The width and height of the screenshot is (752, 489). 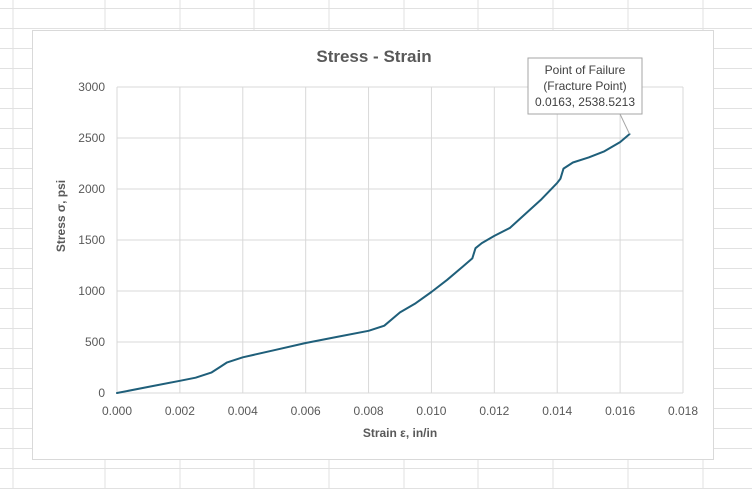 What do you see at coordinates (585, 102) in the screenshot?
I see `callout-line-3: 0.0163, 2538.5213` at bounding box center [585, 102].